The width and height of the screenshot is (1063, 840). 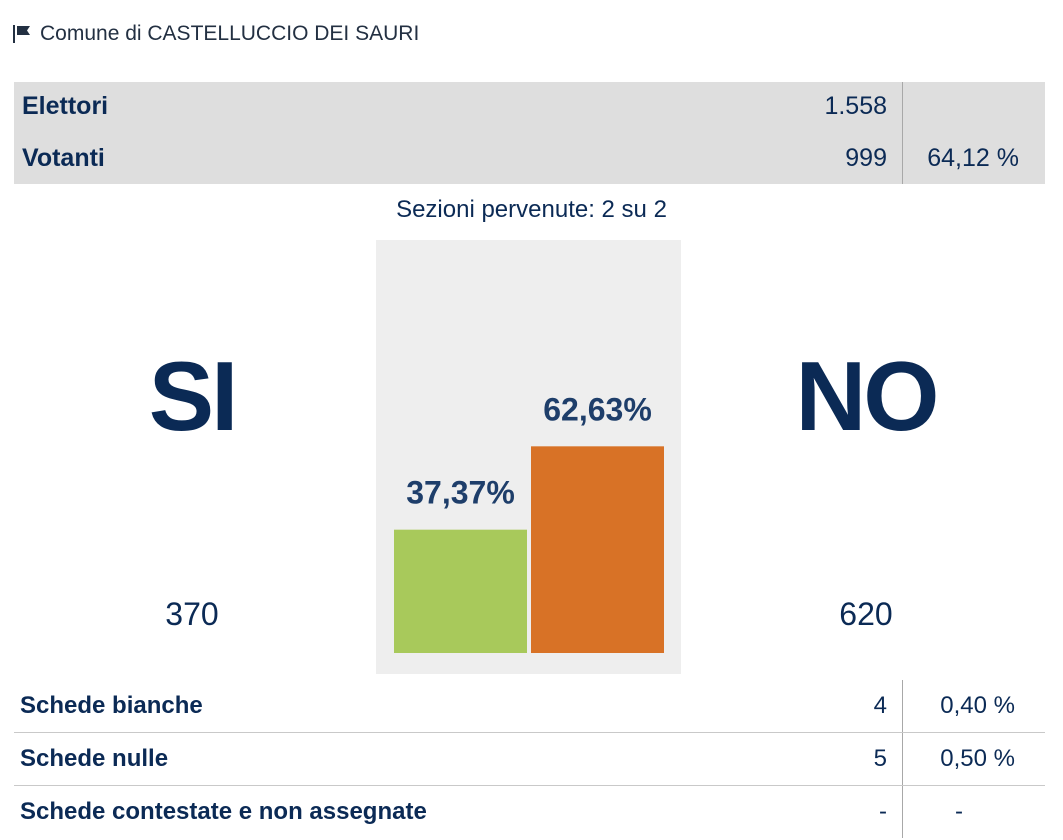 What do you see at coordinates (529, 522) in the screenshot?
I see `results-bar-chart: 37,37% 62,63%` at bounding box center [529, 522].